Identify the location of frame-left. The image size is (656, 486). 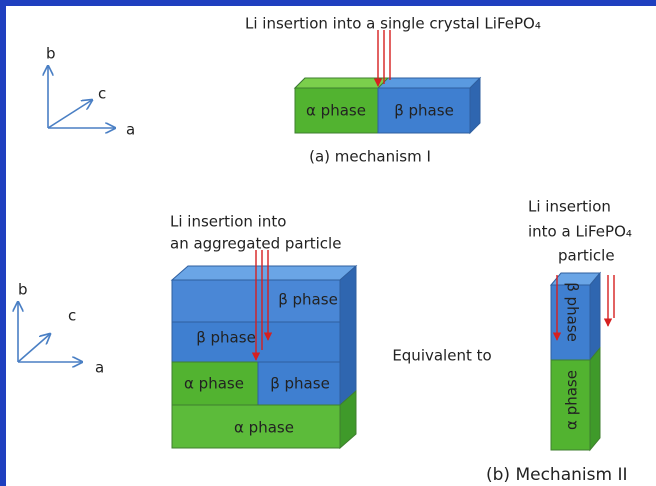
(3, 243).